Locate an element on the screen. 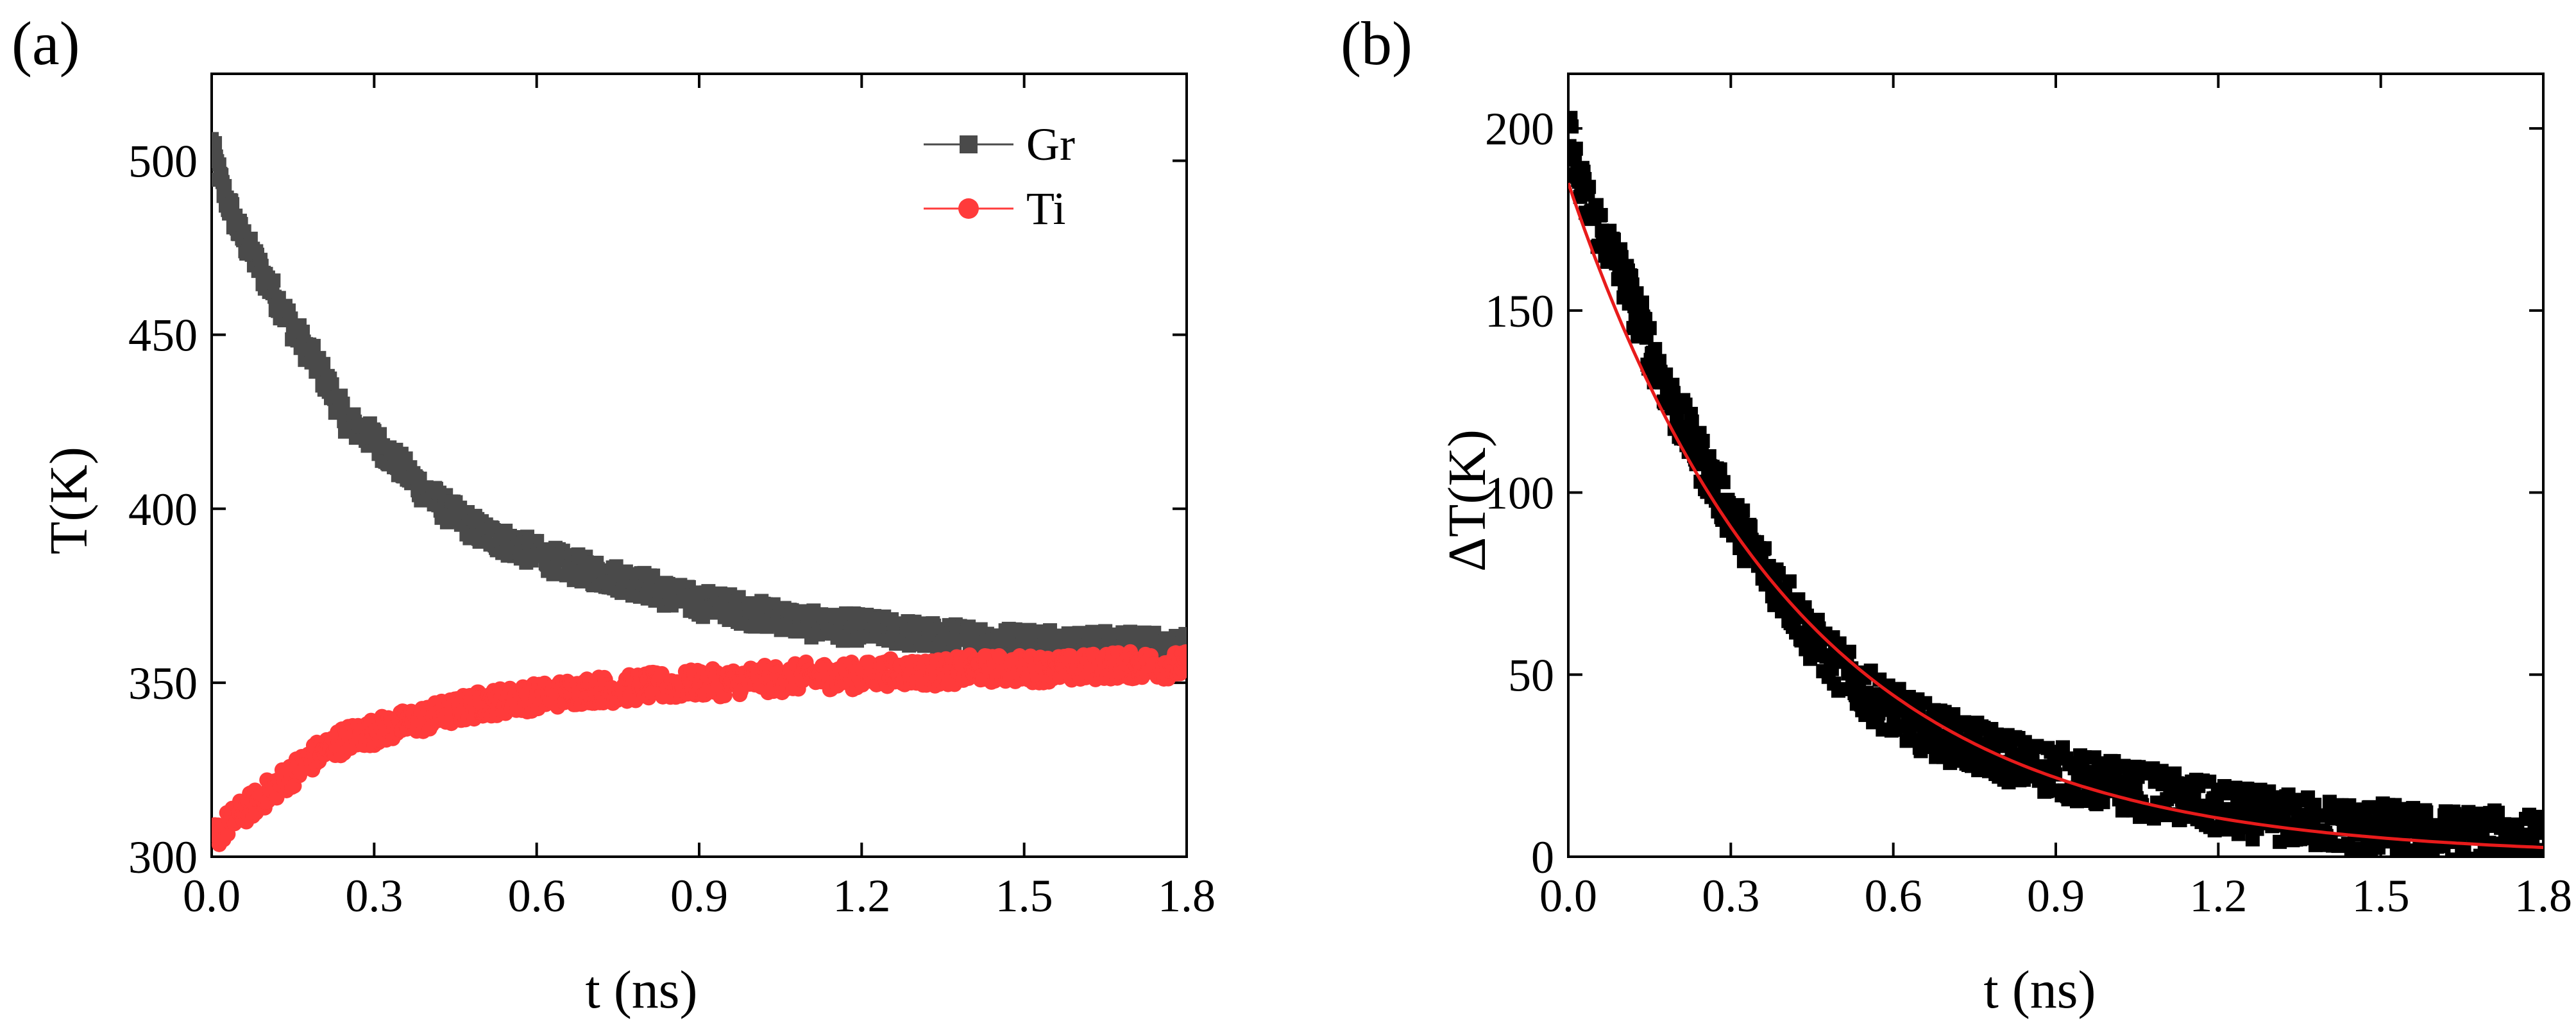 This screenshot has height=1030, width=2576. y-tick-label-b-3: 150 is located at coordinates (1519, 311).